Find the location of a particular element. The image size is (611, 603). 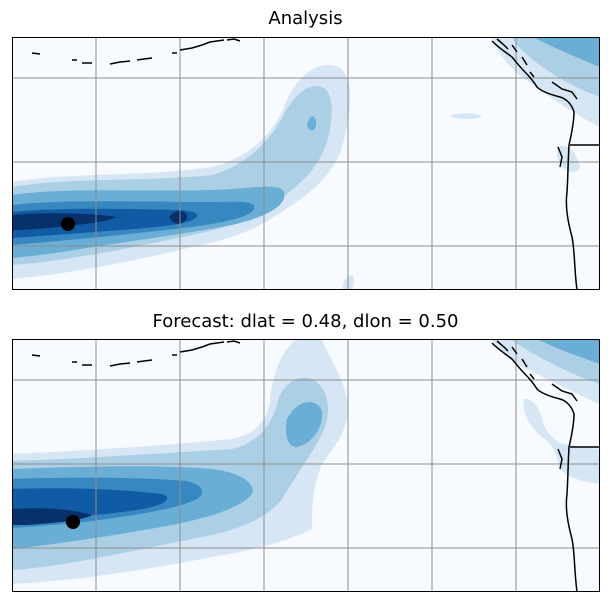

analysis-title: Analysis is located at coordinates (305, 18).